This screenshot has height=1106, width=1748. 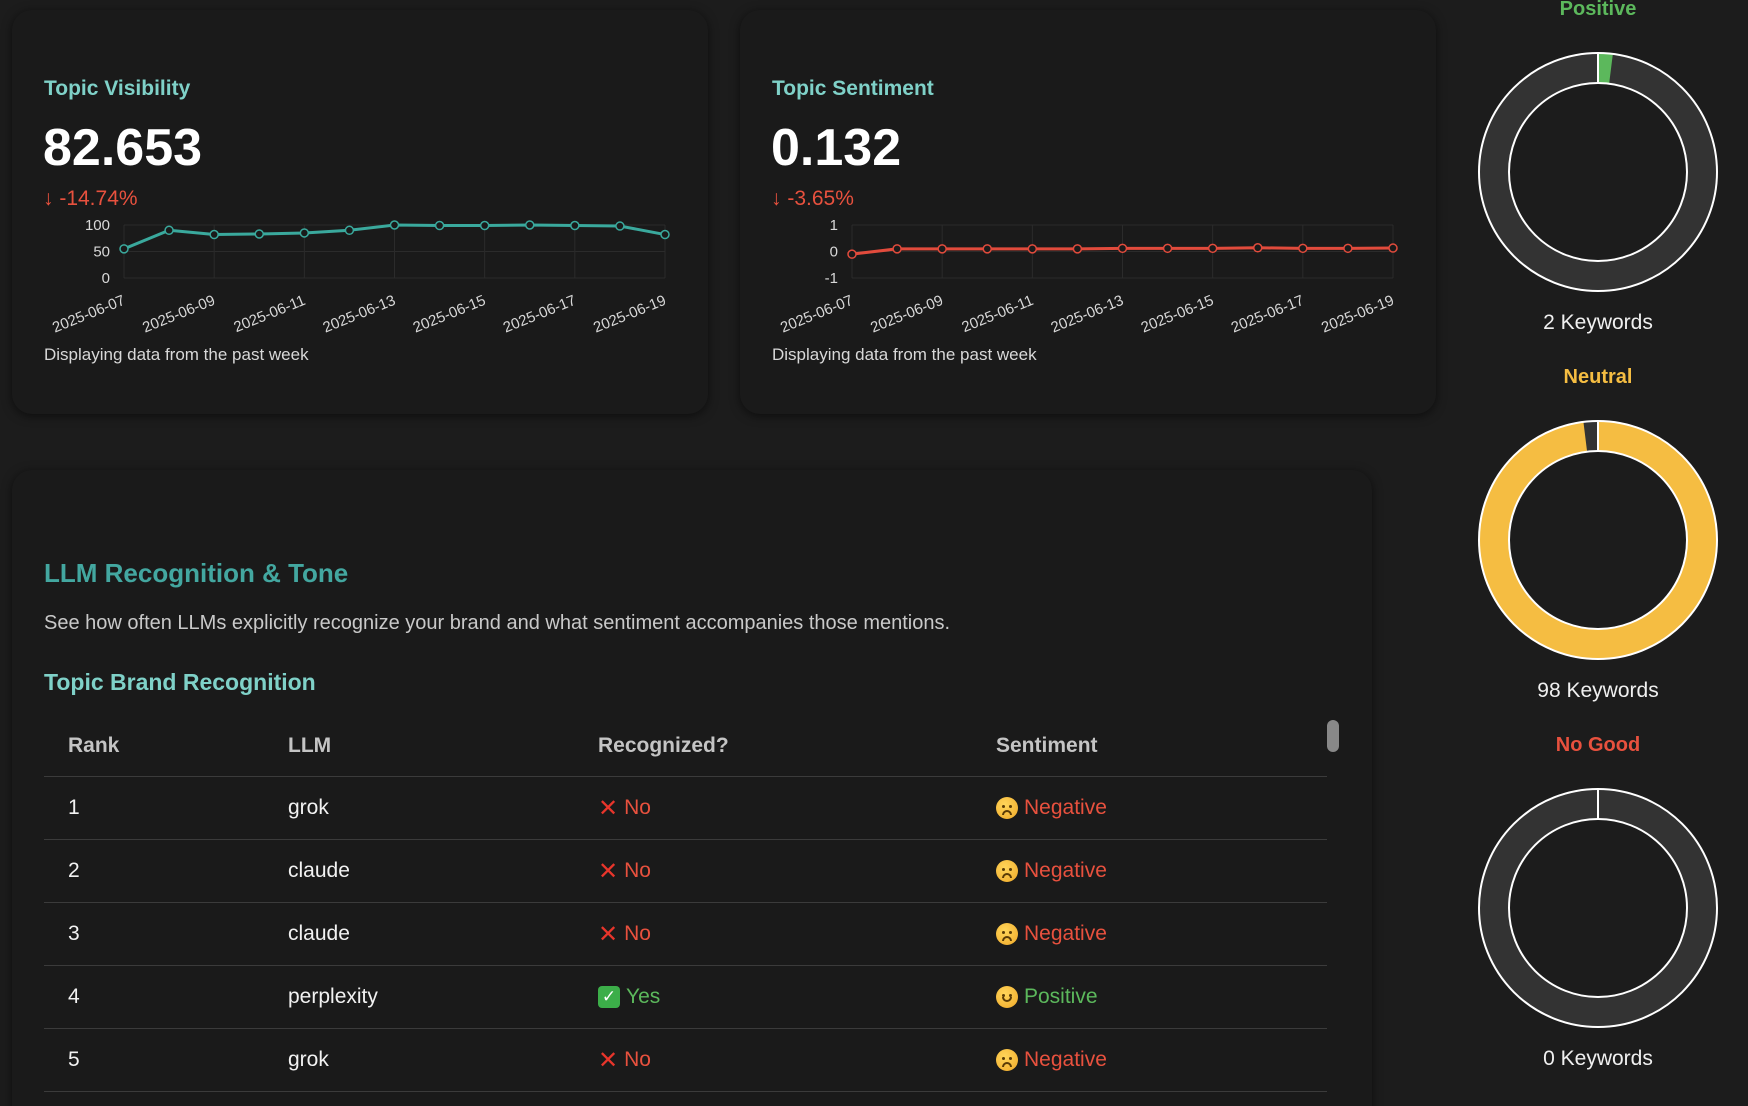 I want to click on topic-sentiment-card, so click(x=1088, y=212).